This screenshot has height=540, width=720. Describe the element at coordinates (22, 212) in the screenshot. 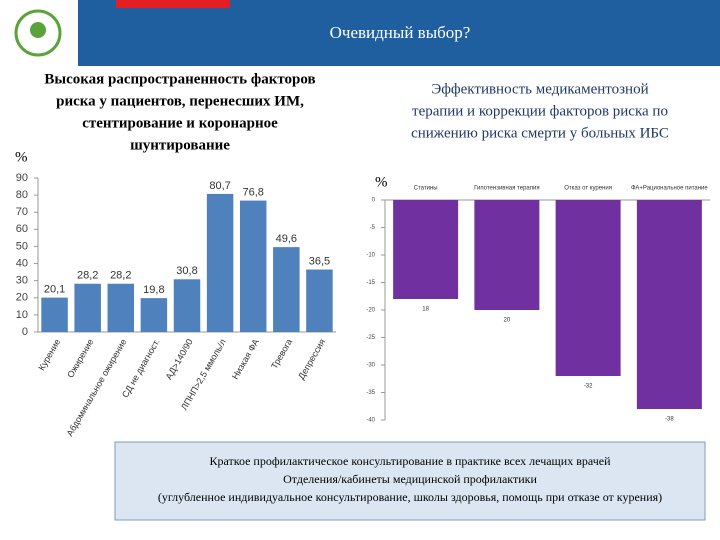

I see `y-tick-label: 70` at that location.